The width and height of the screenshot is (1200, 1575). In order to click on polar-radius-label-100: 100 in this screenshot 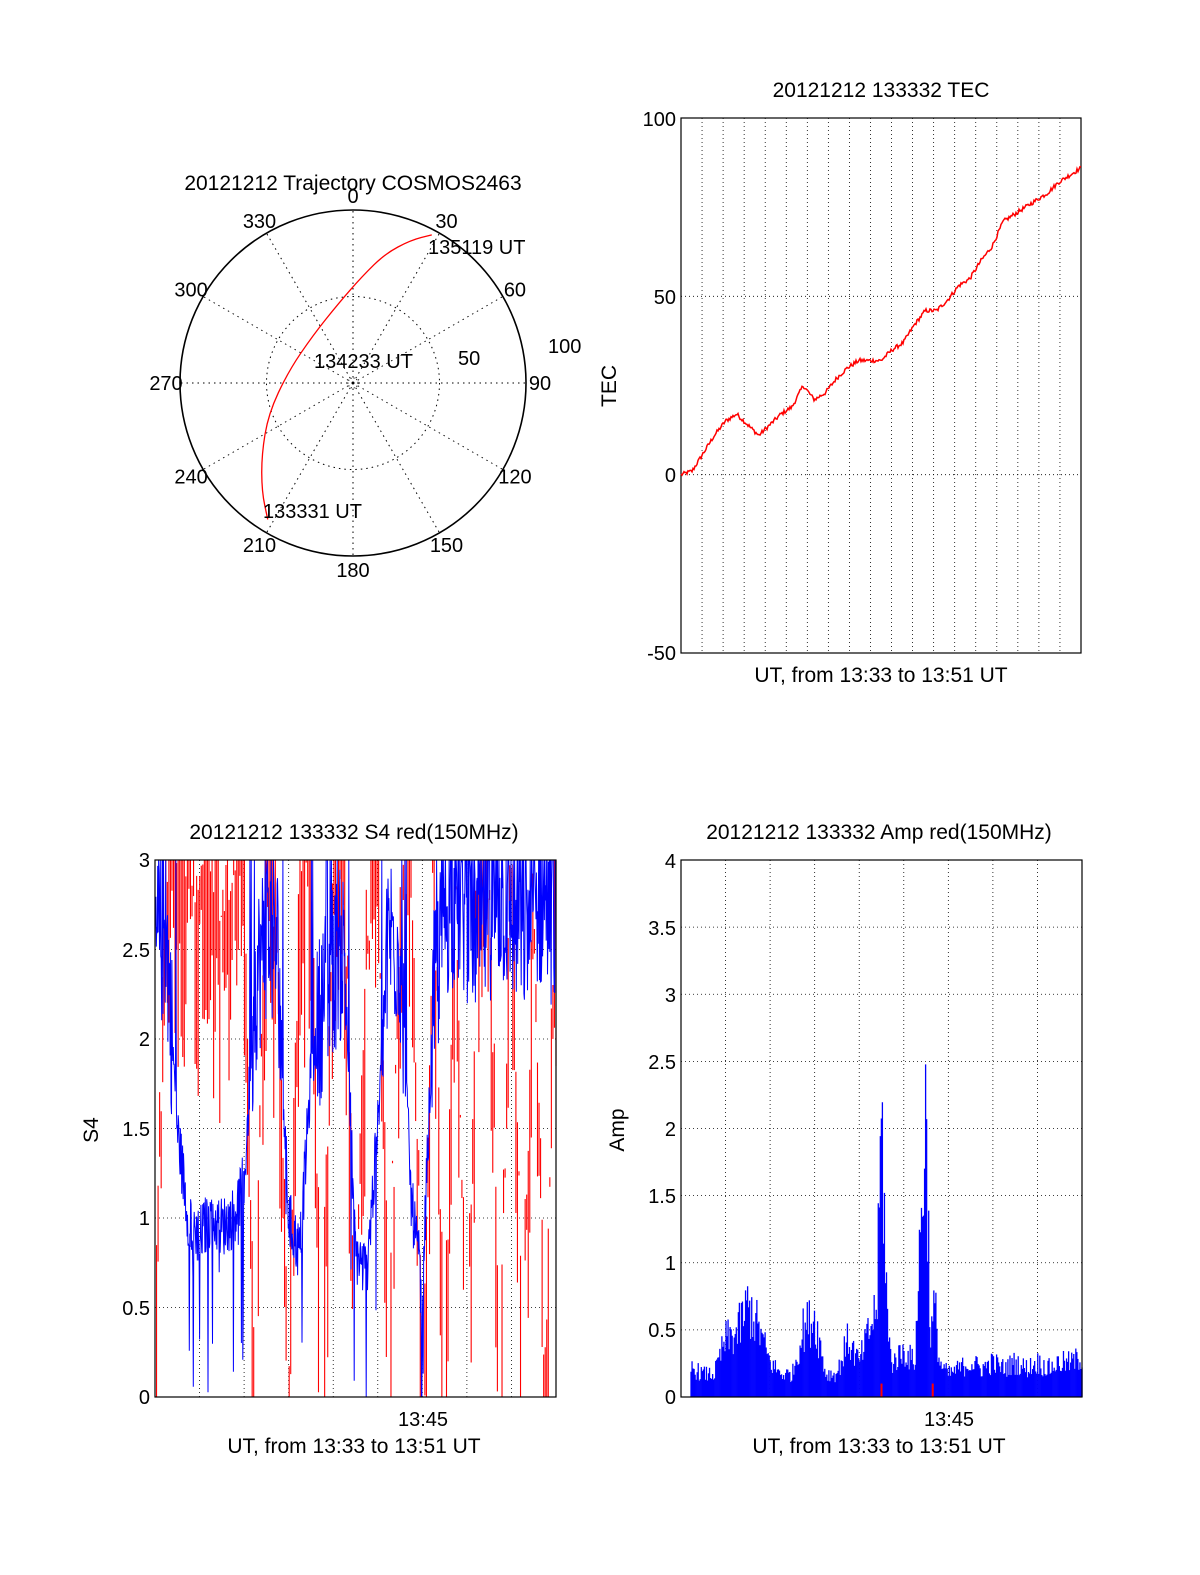, I will do `click(564, 347)`.